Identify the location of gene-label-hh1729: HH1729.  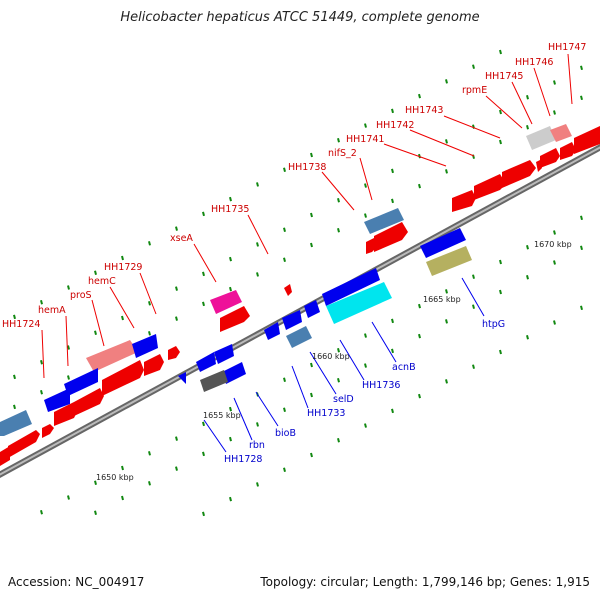
(123, 267).